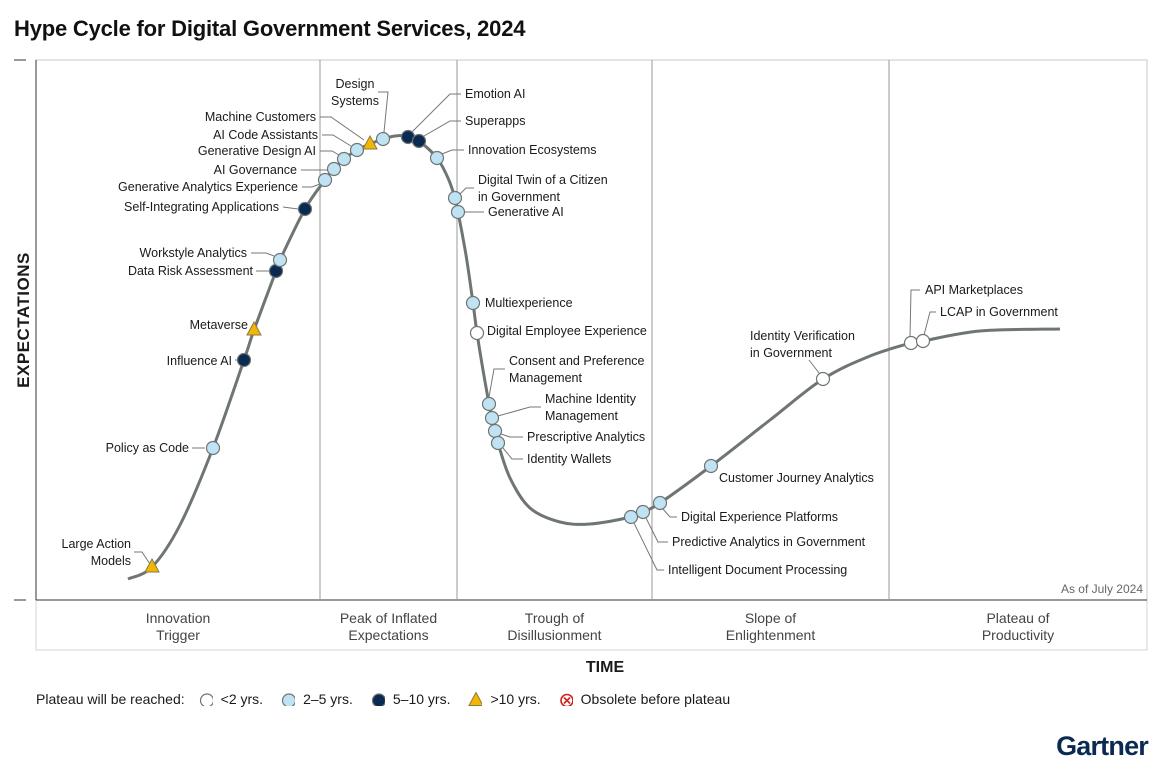 The height and width of the screenshot is (771, 1170). Describe the element at coordinates (201, 207) in the screenshot. I see `technology-label: Self-Integrating Applications` at that location.